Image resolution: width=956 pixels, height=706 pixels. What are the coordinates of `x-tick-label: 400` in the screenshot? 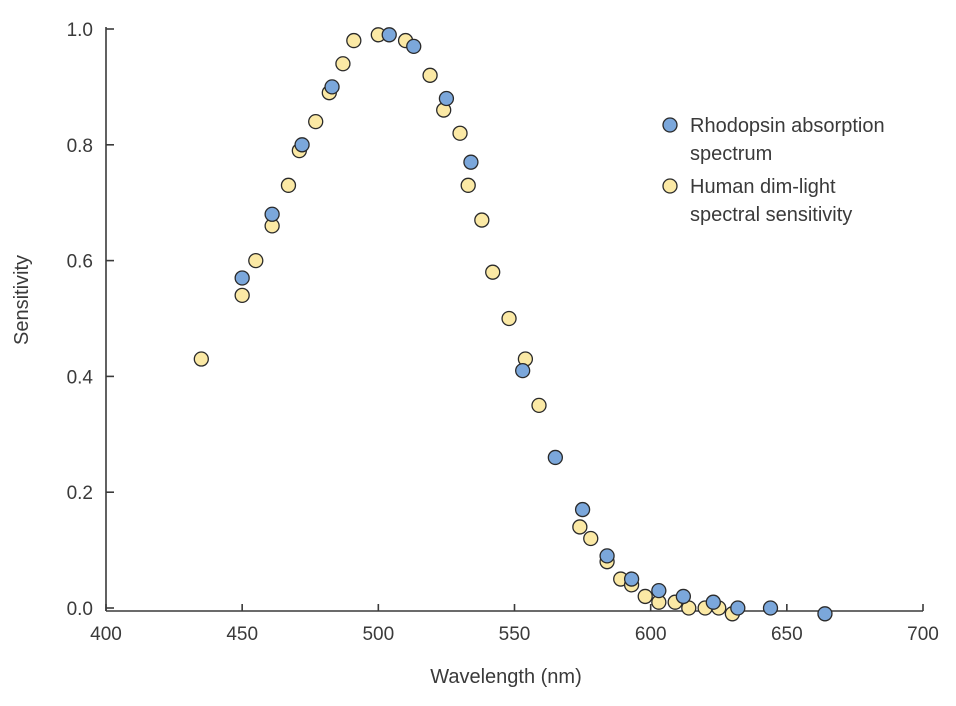 It's located at (106, 634).